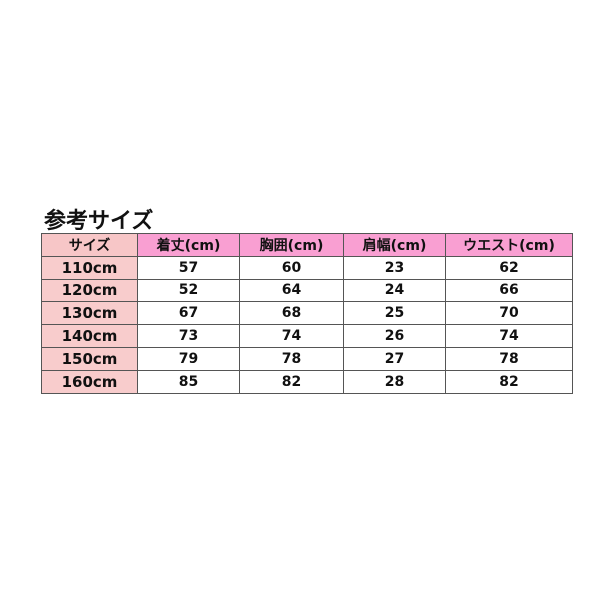  Describe the element at coordinates (509, 313) in the screenshot. I see `measurement-cell: 70` at that location.